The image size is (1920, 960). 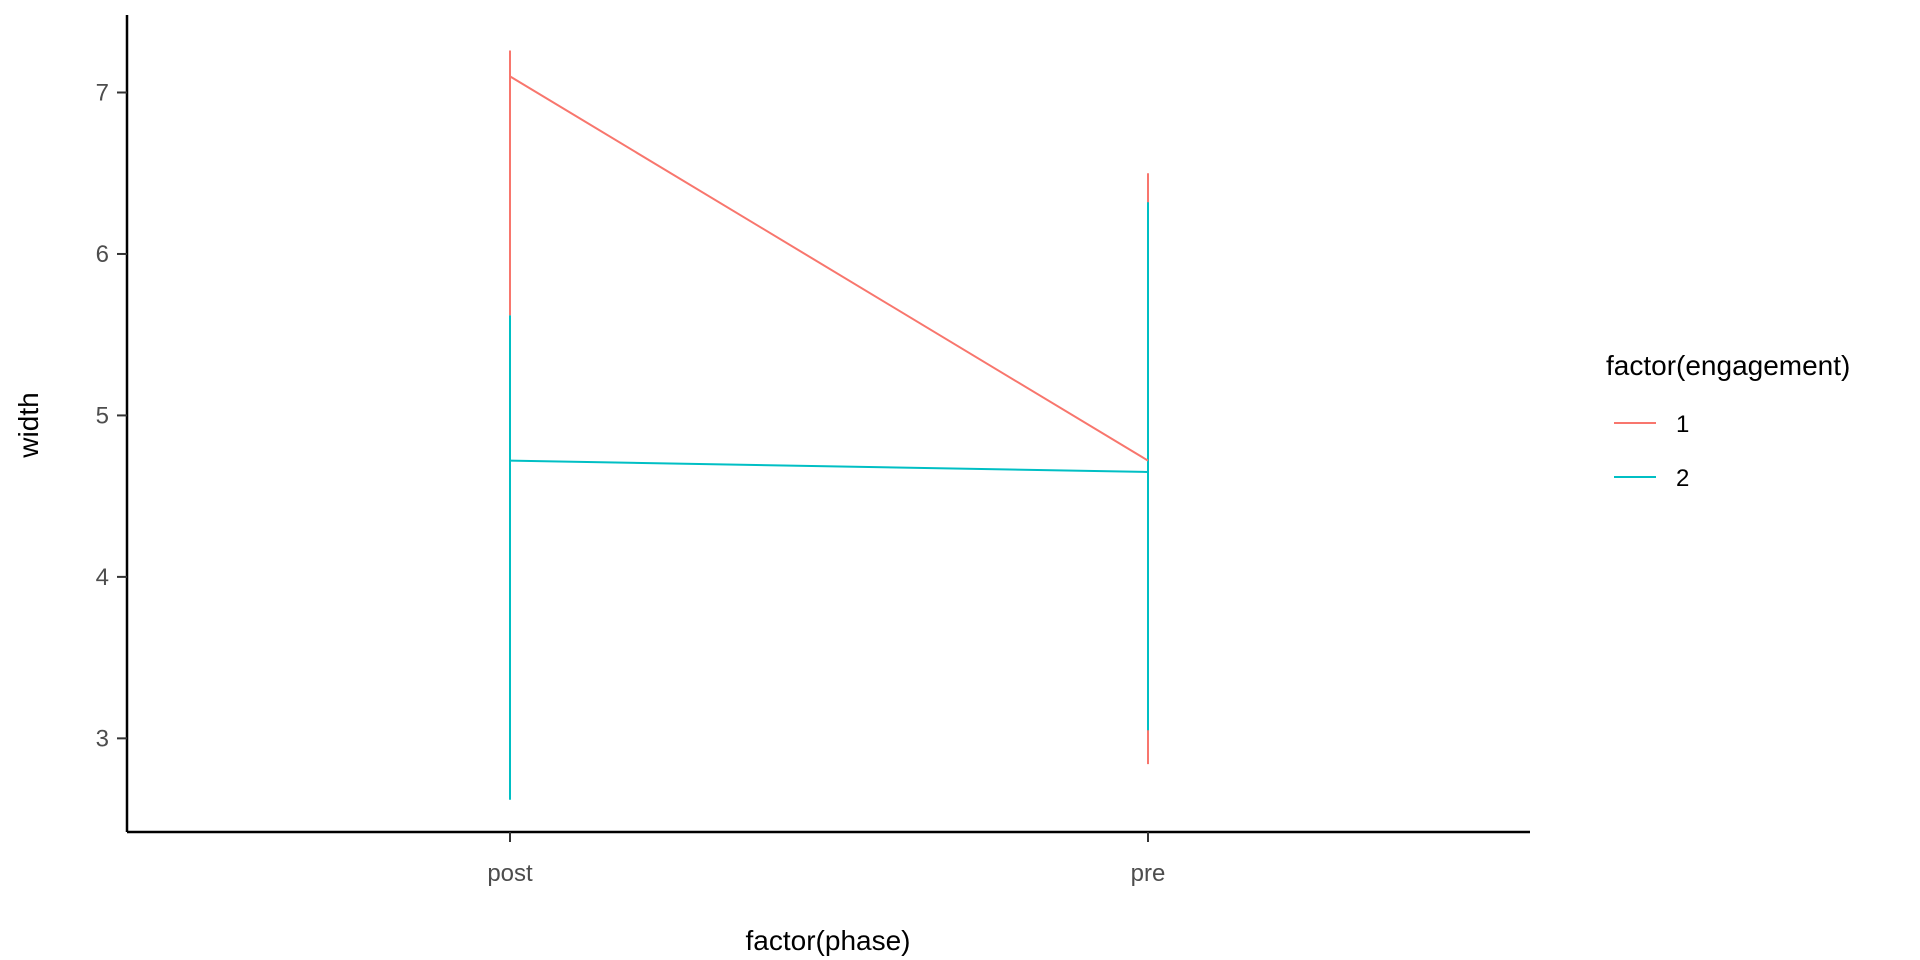 What do you see at coordinates (102, 738) in the screenshot?
I see `y-tick-label-0: 3` at bounding box center [102, 738].